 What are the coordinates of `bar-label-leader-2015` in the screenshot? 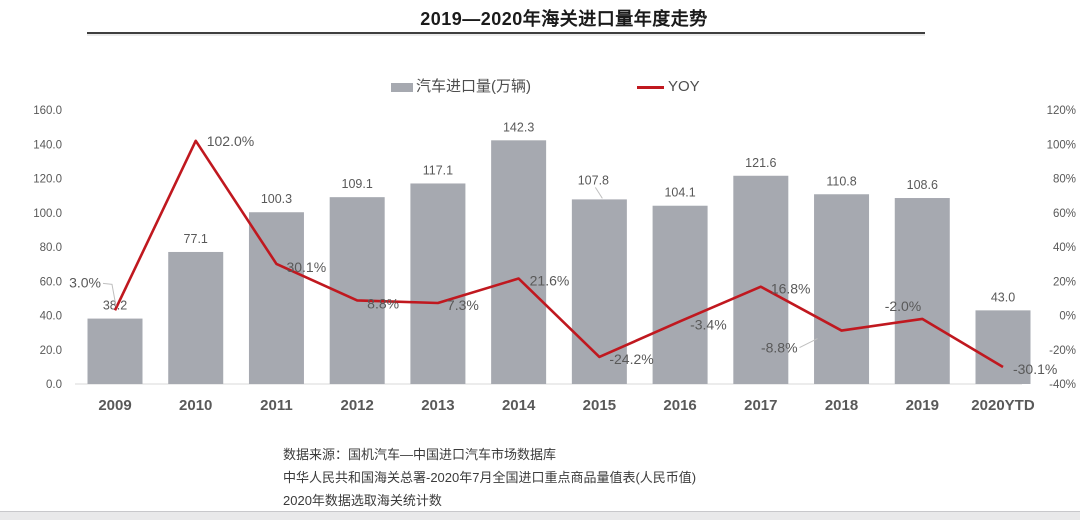 It's located at (598, 193).